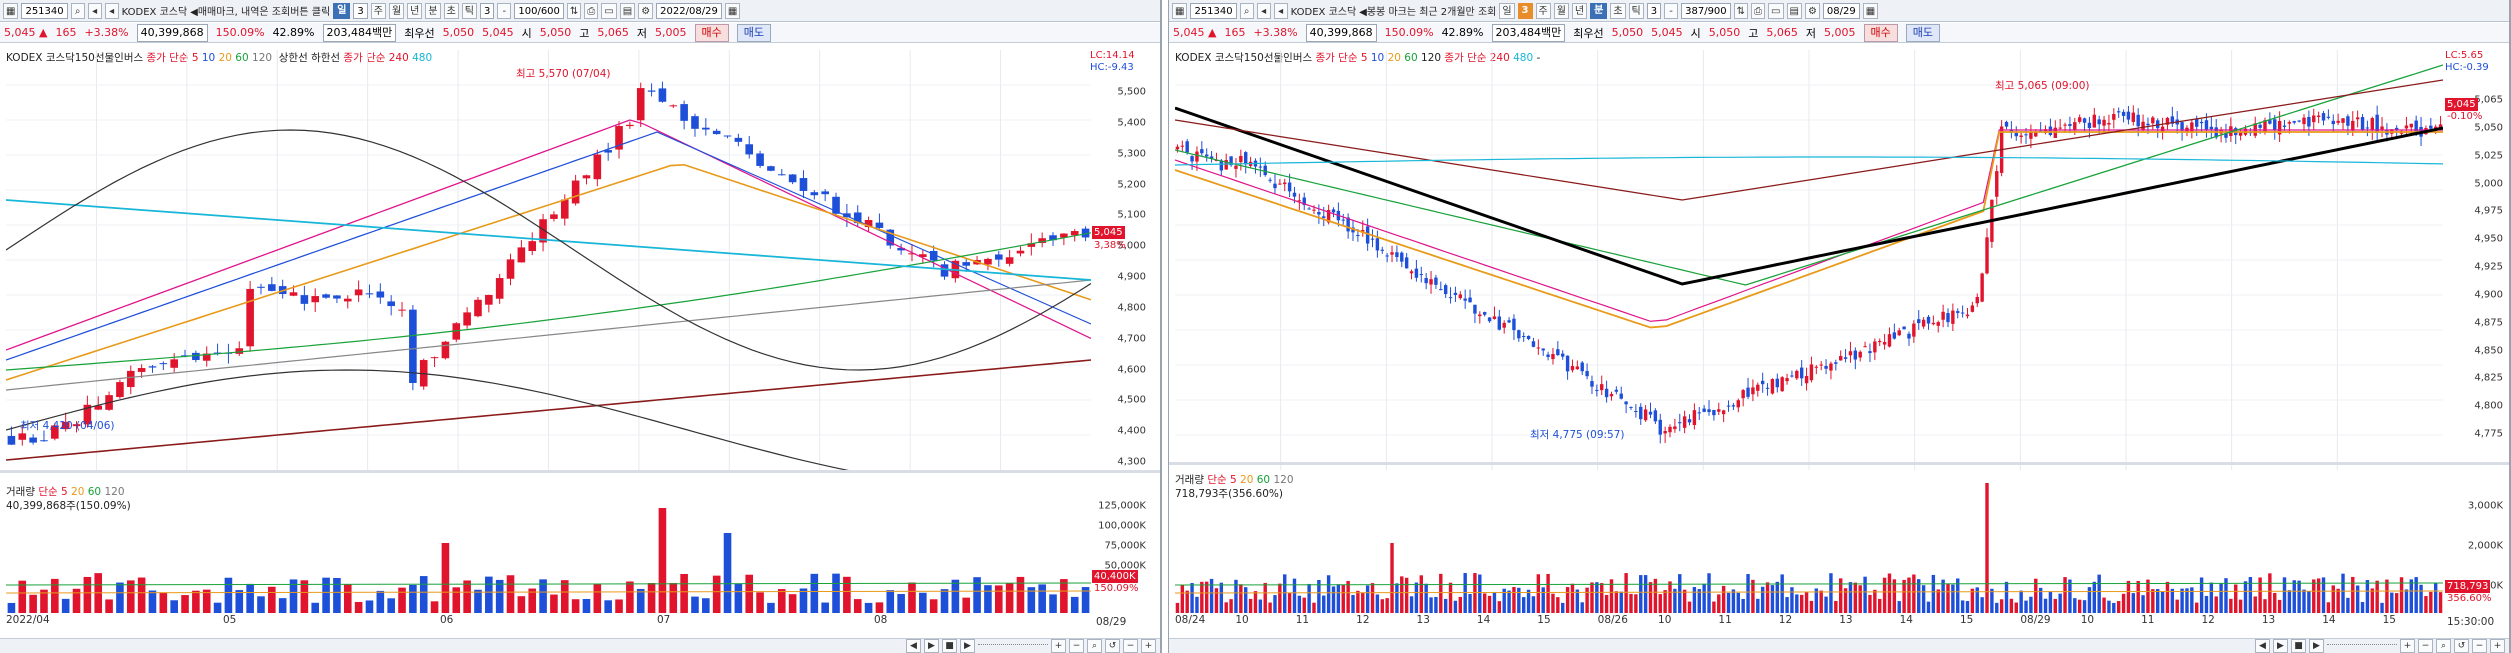  Describe the element at coordinates (689, 10) in the screenshot. I see `date-input: 2022/08/29` at that location.